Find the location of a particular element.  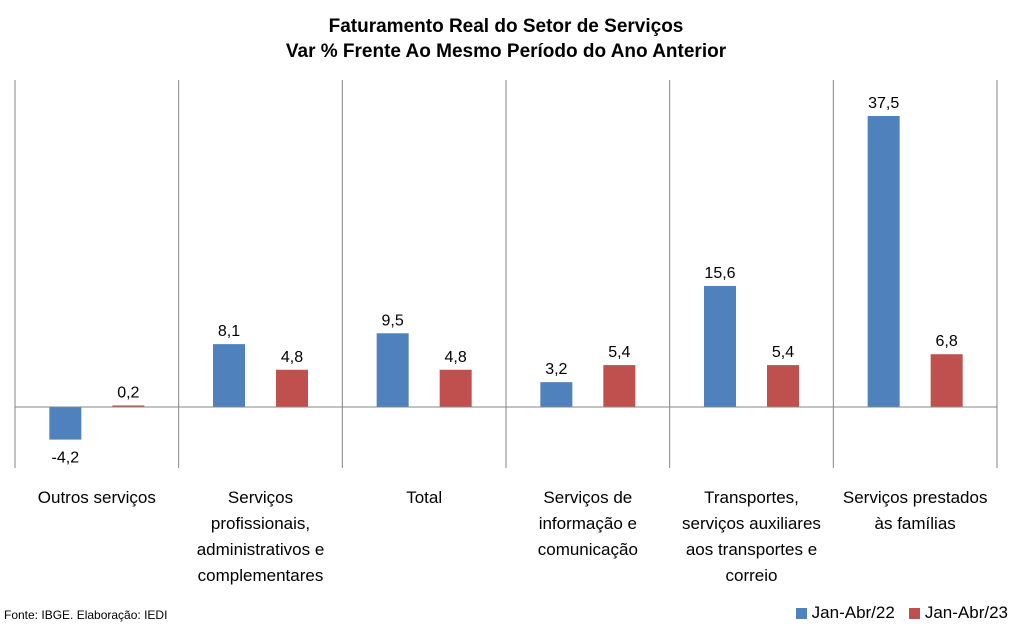

category-label-line: administrativos e is located at coordinates (261, 549).